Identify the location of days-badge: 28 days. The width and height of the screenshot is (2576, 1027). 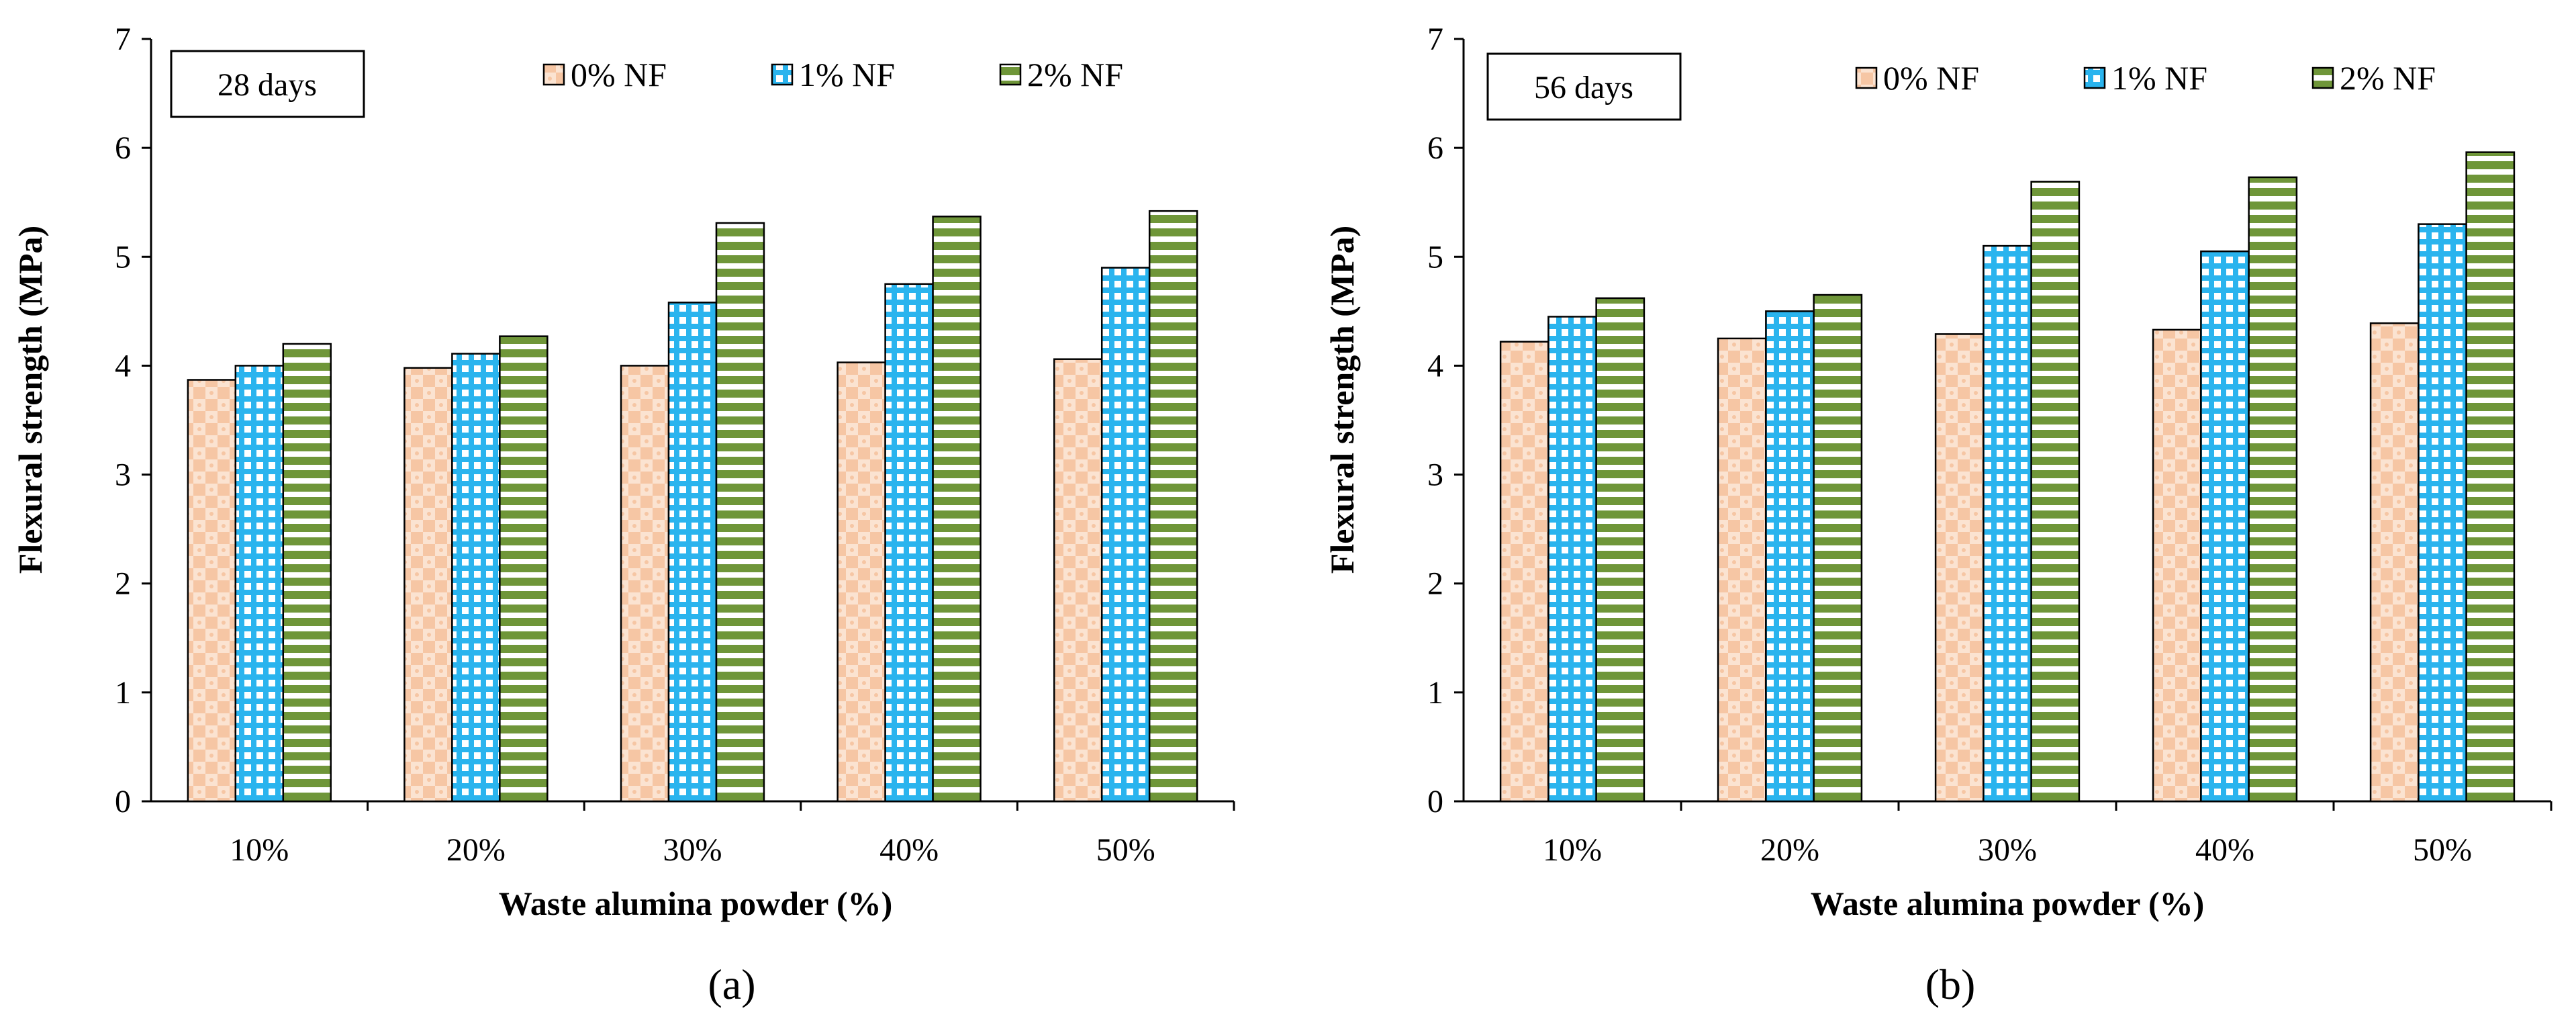
(267, 85).